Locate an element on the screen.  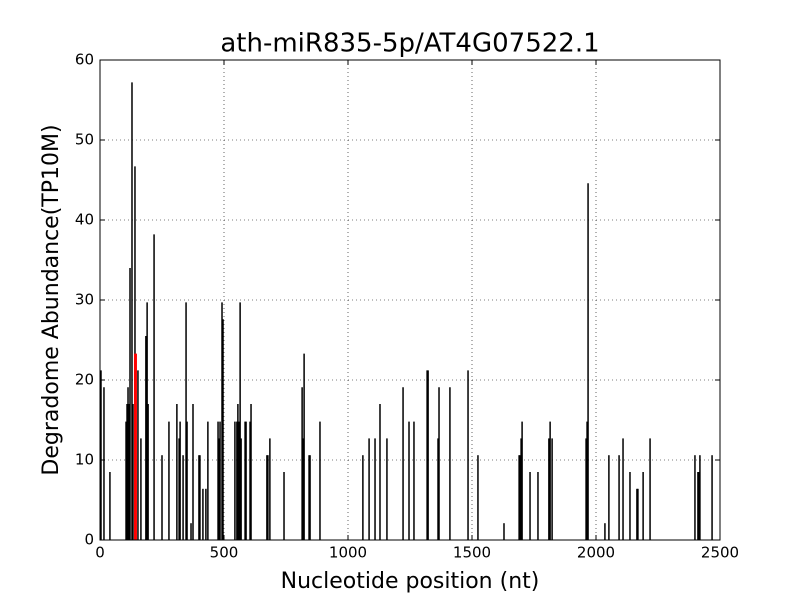
x-tick-label: 1500 is located at coordinates (472, 553).